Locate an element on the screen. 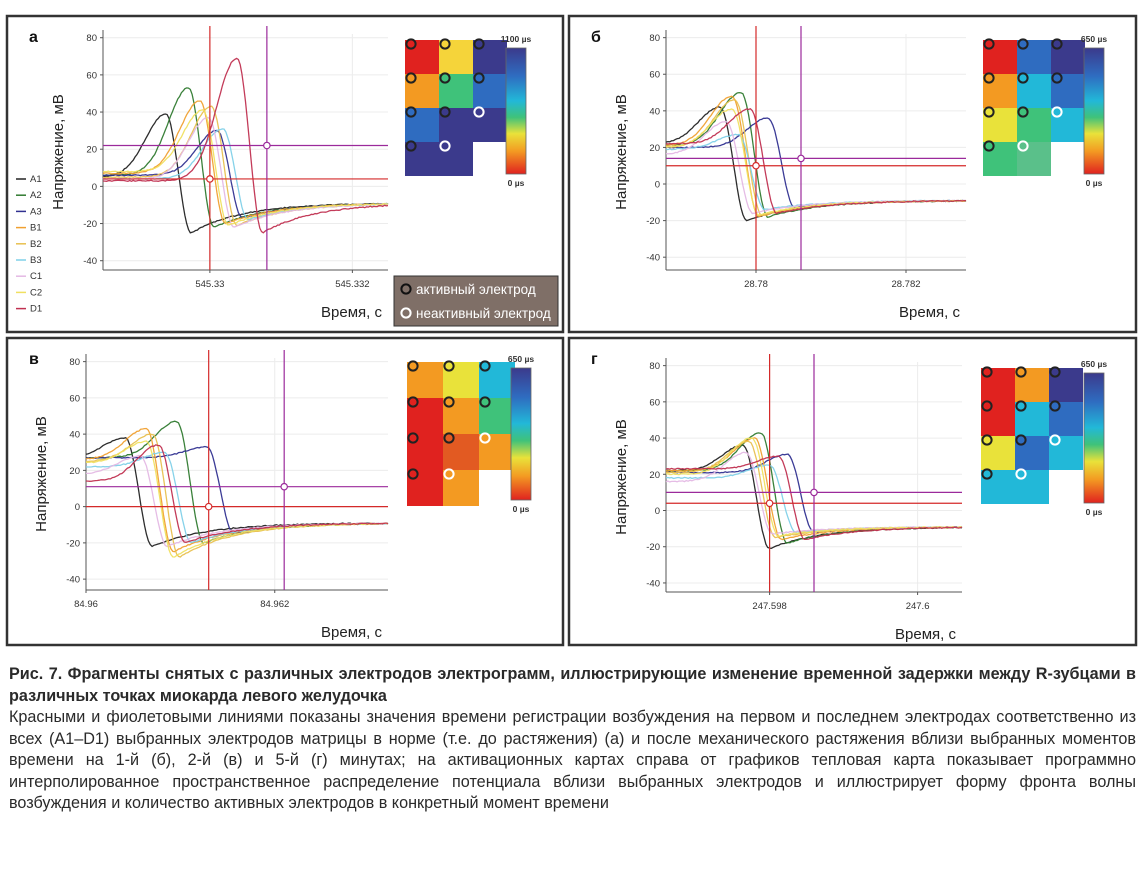 The height and width of the screenshot is (870, 1145). y-tick-label: 80 is located at coordinates (74, 362).